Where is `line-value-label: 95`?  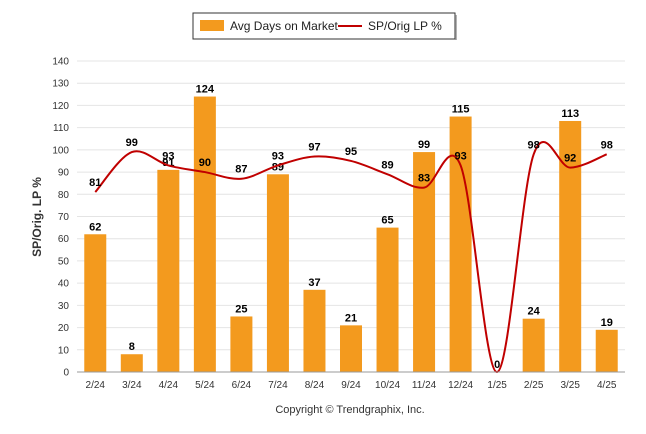
line-value-label: 95 is located at coordinates (351, 152).